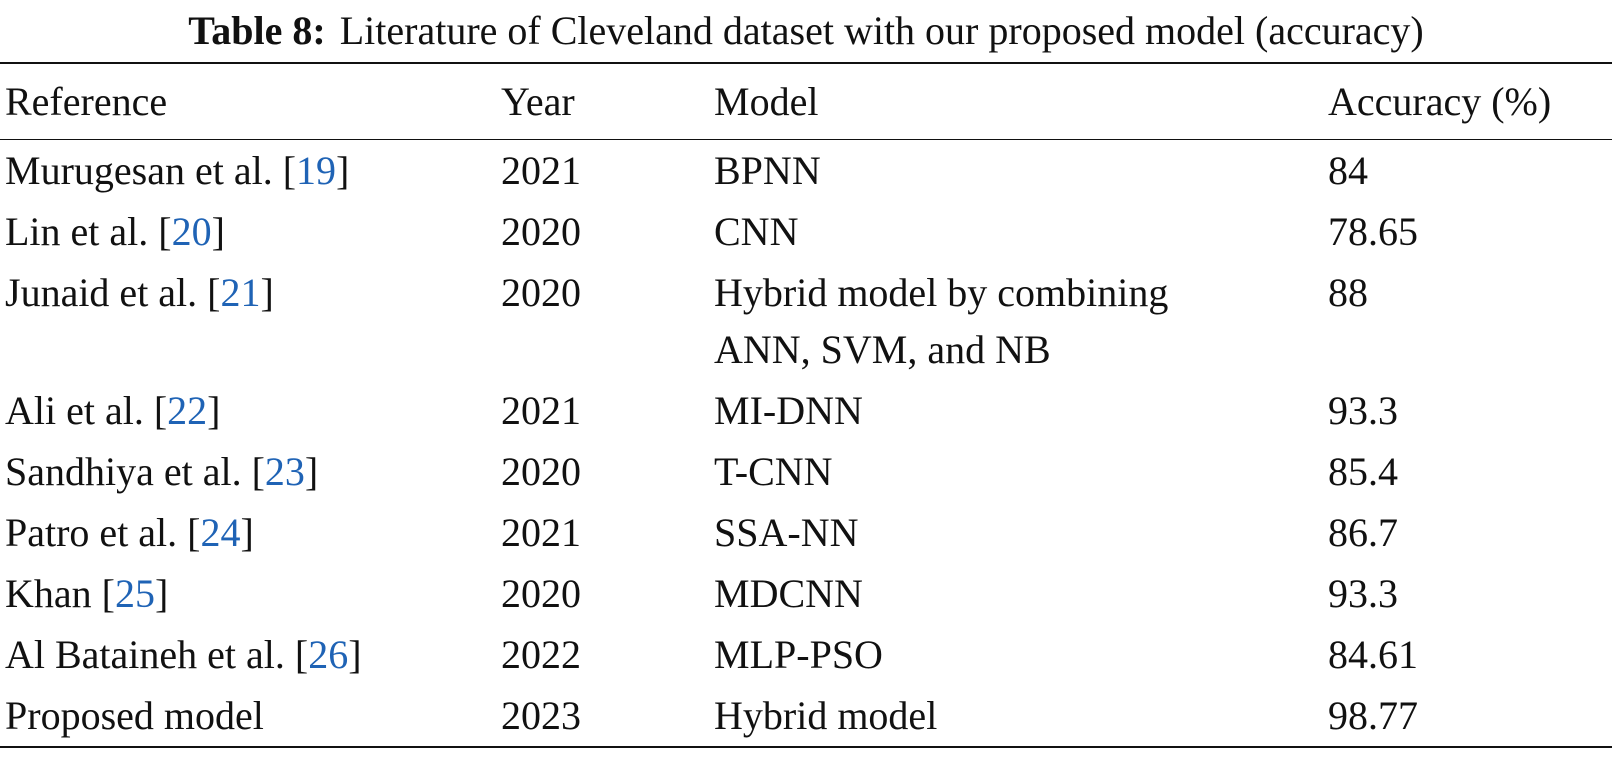 The height and width of the screenshot is (762, 1612). Describe the element at coordinates (103, 532) in the screenshot. I see `reference-text: Patro et al. [` at that location.